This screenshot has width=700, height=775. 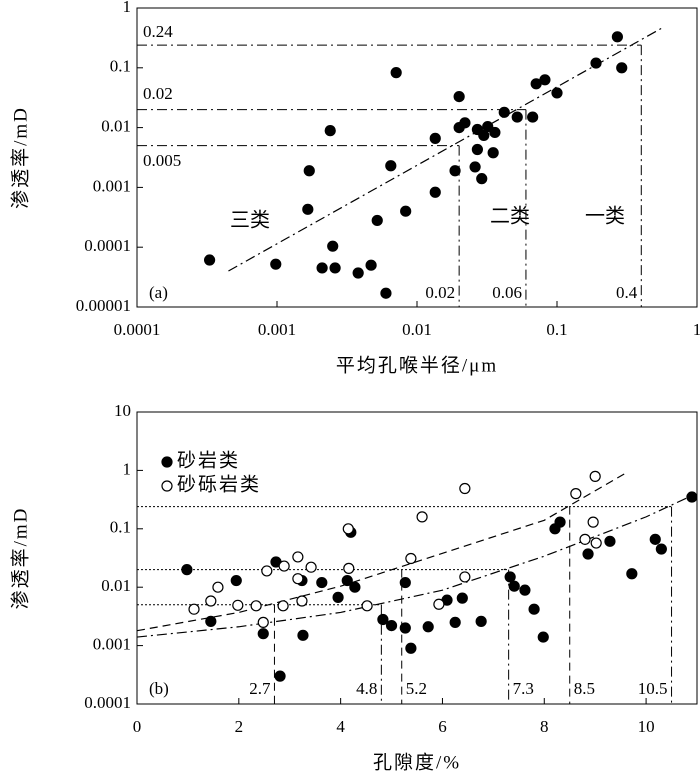 What do you see at coordinates (584, 688) in the screenshot?
I see `ref-v-label: 8.5` at bounding box center [584, 688].